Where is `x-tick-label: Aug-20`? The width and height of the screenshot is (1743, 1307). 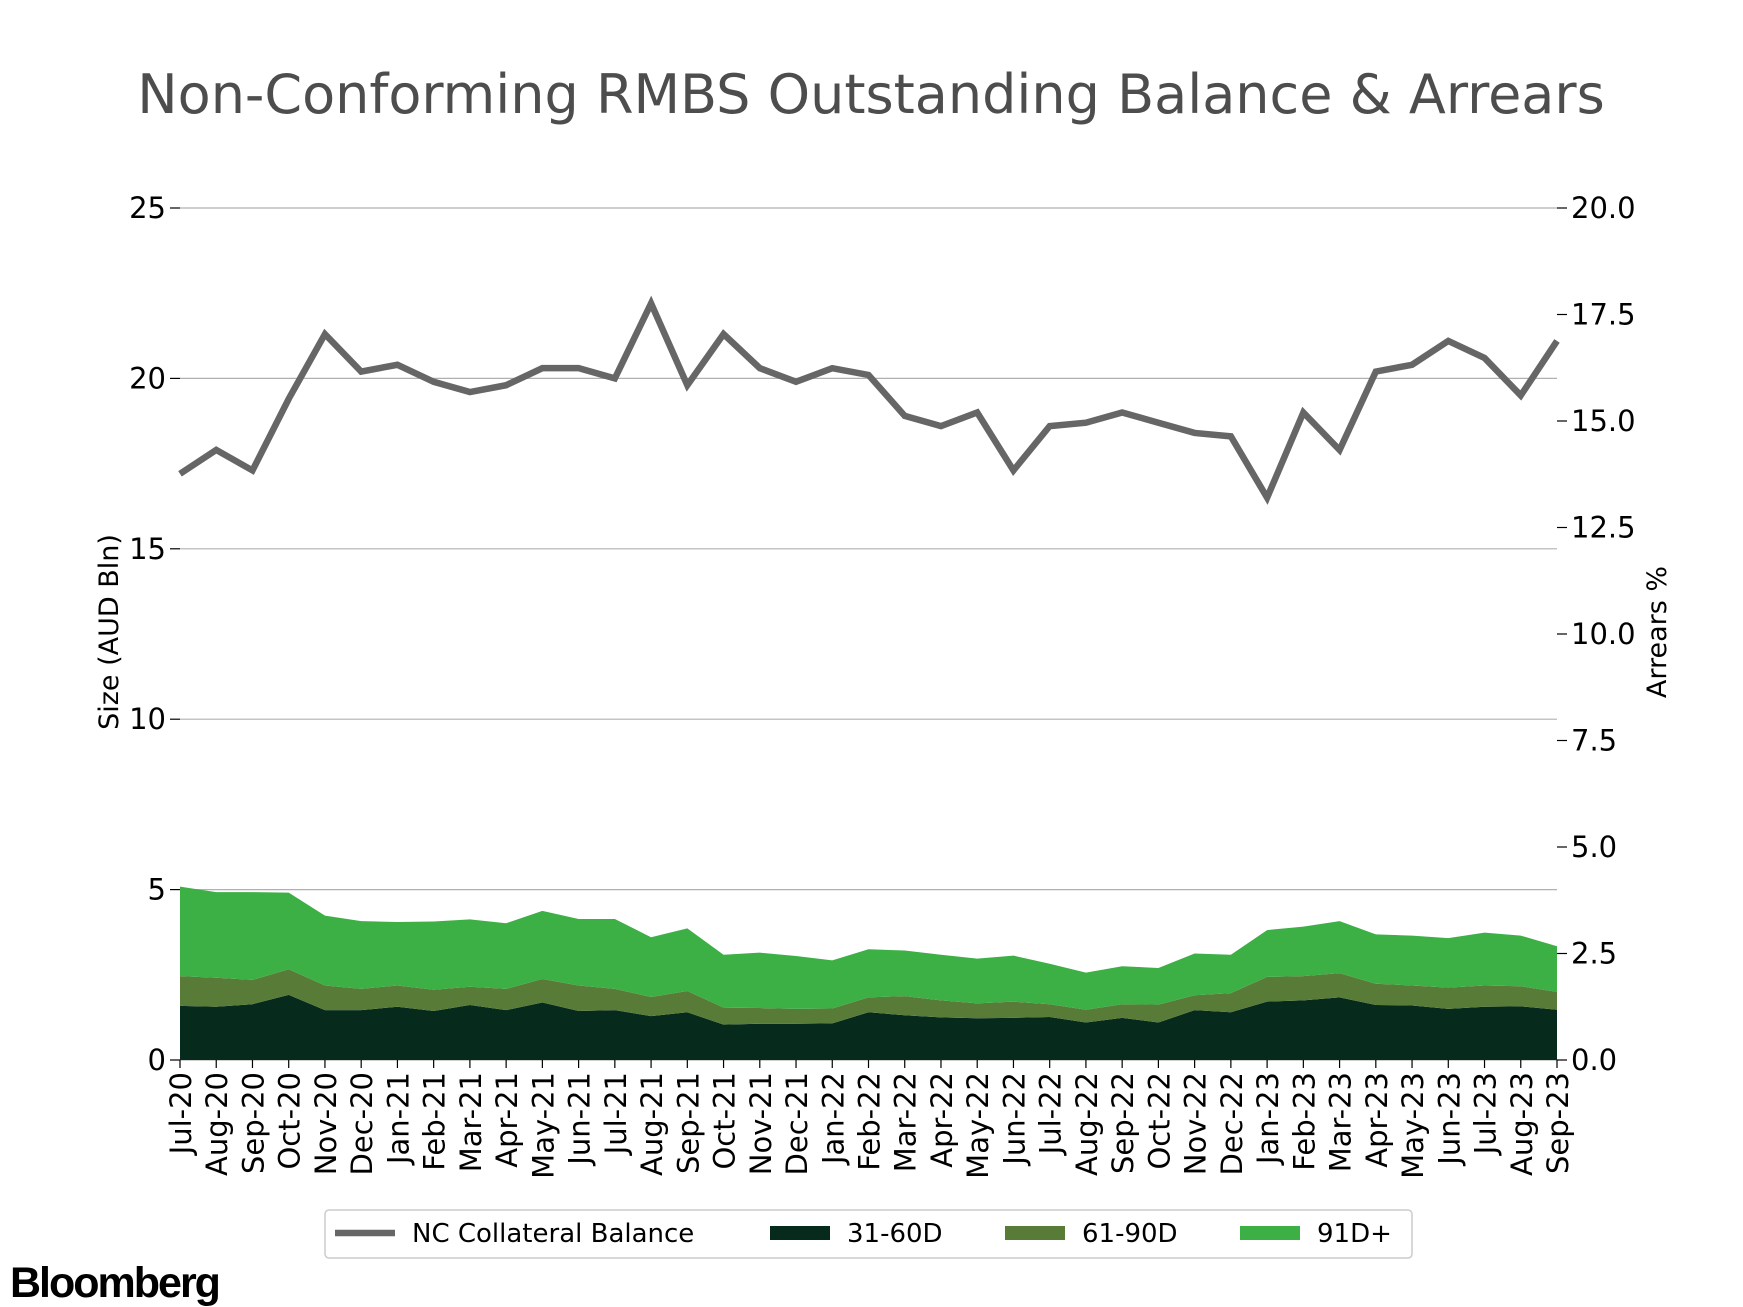
x-tick-label: Aug-20 is located at coordinates (217, 1124).